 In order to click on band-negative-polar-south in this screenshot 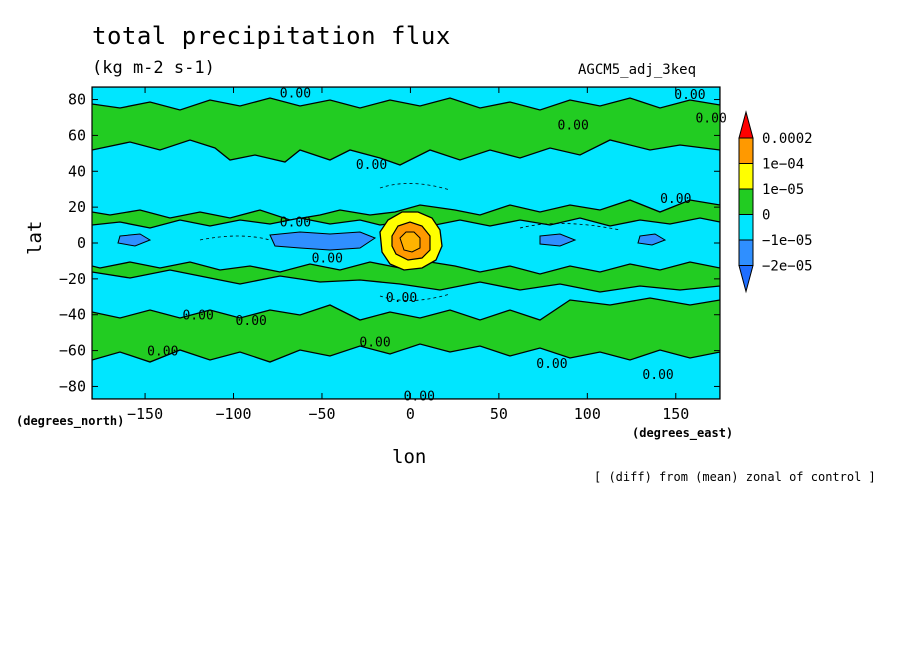, I will do `click(406, 371)`.